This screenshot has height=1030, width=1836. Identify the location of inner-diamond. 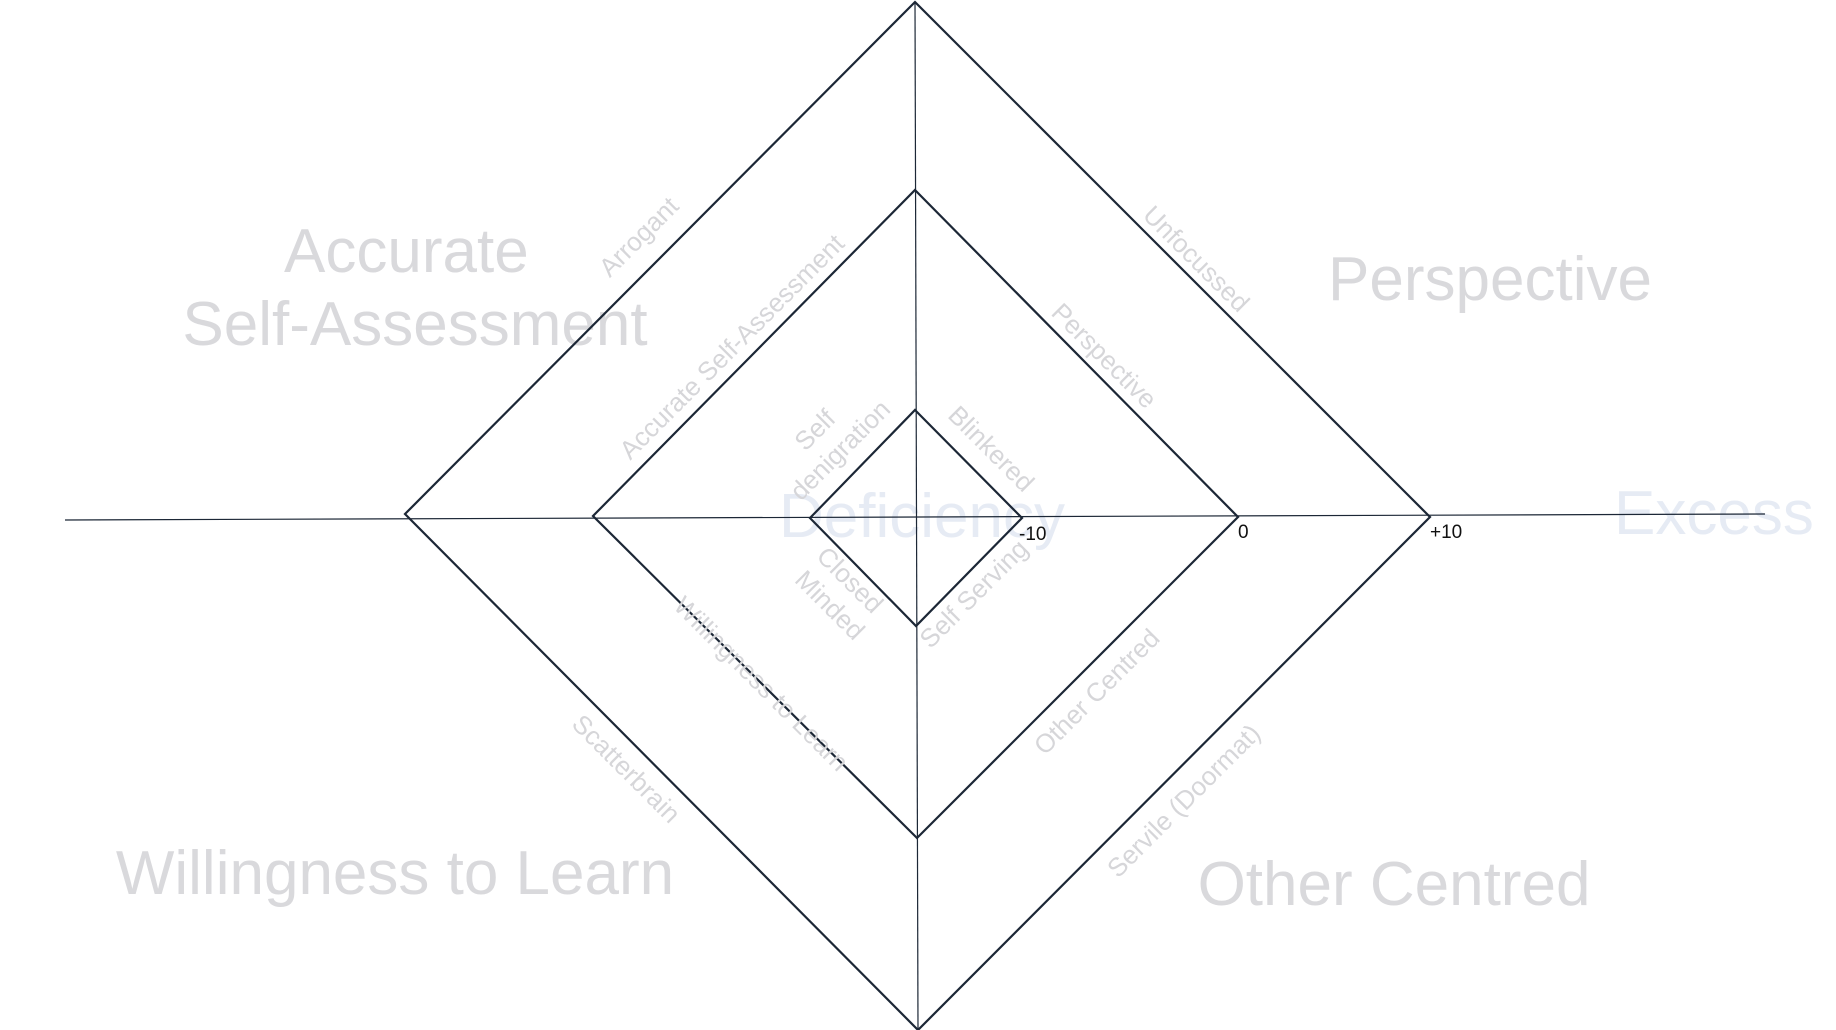
(916, 518).